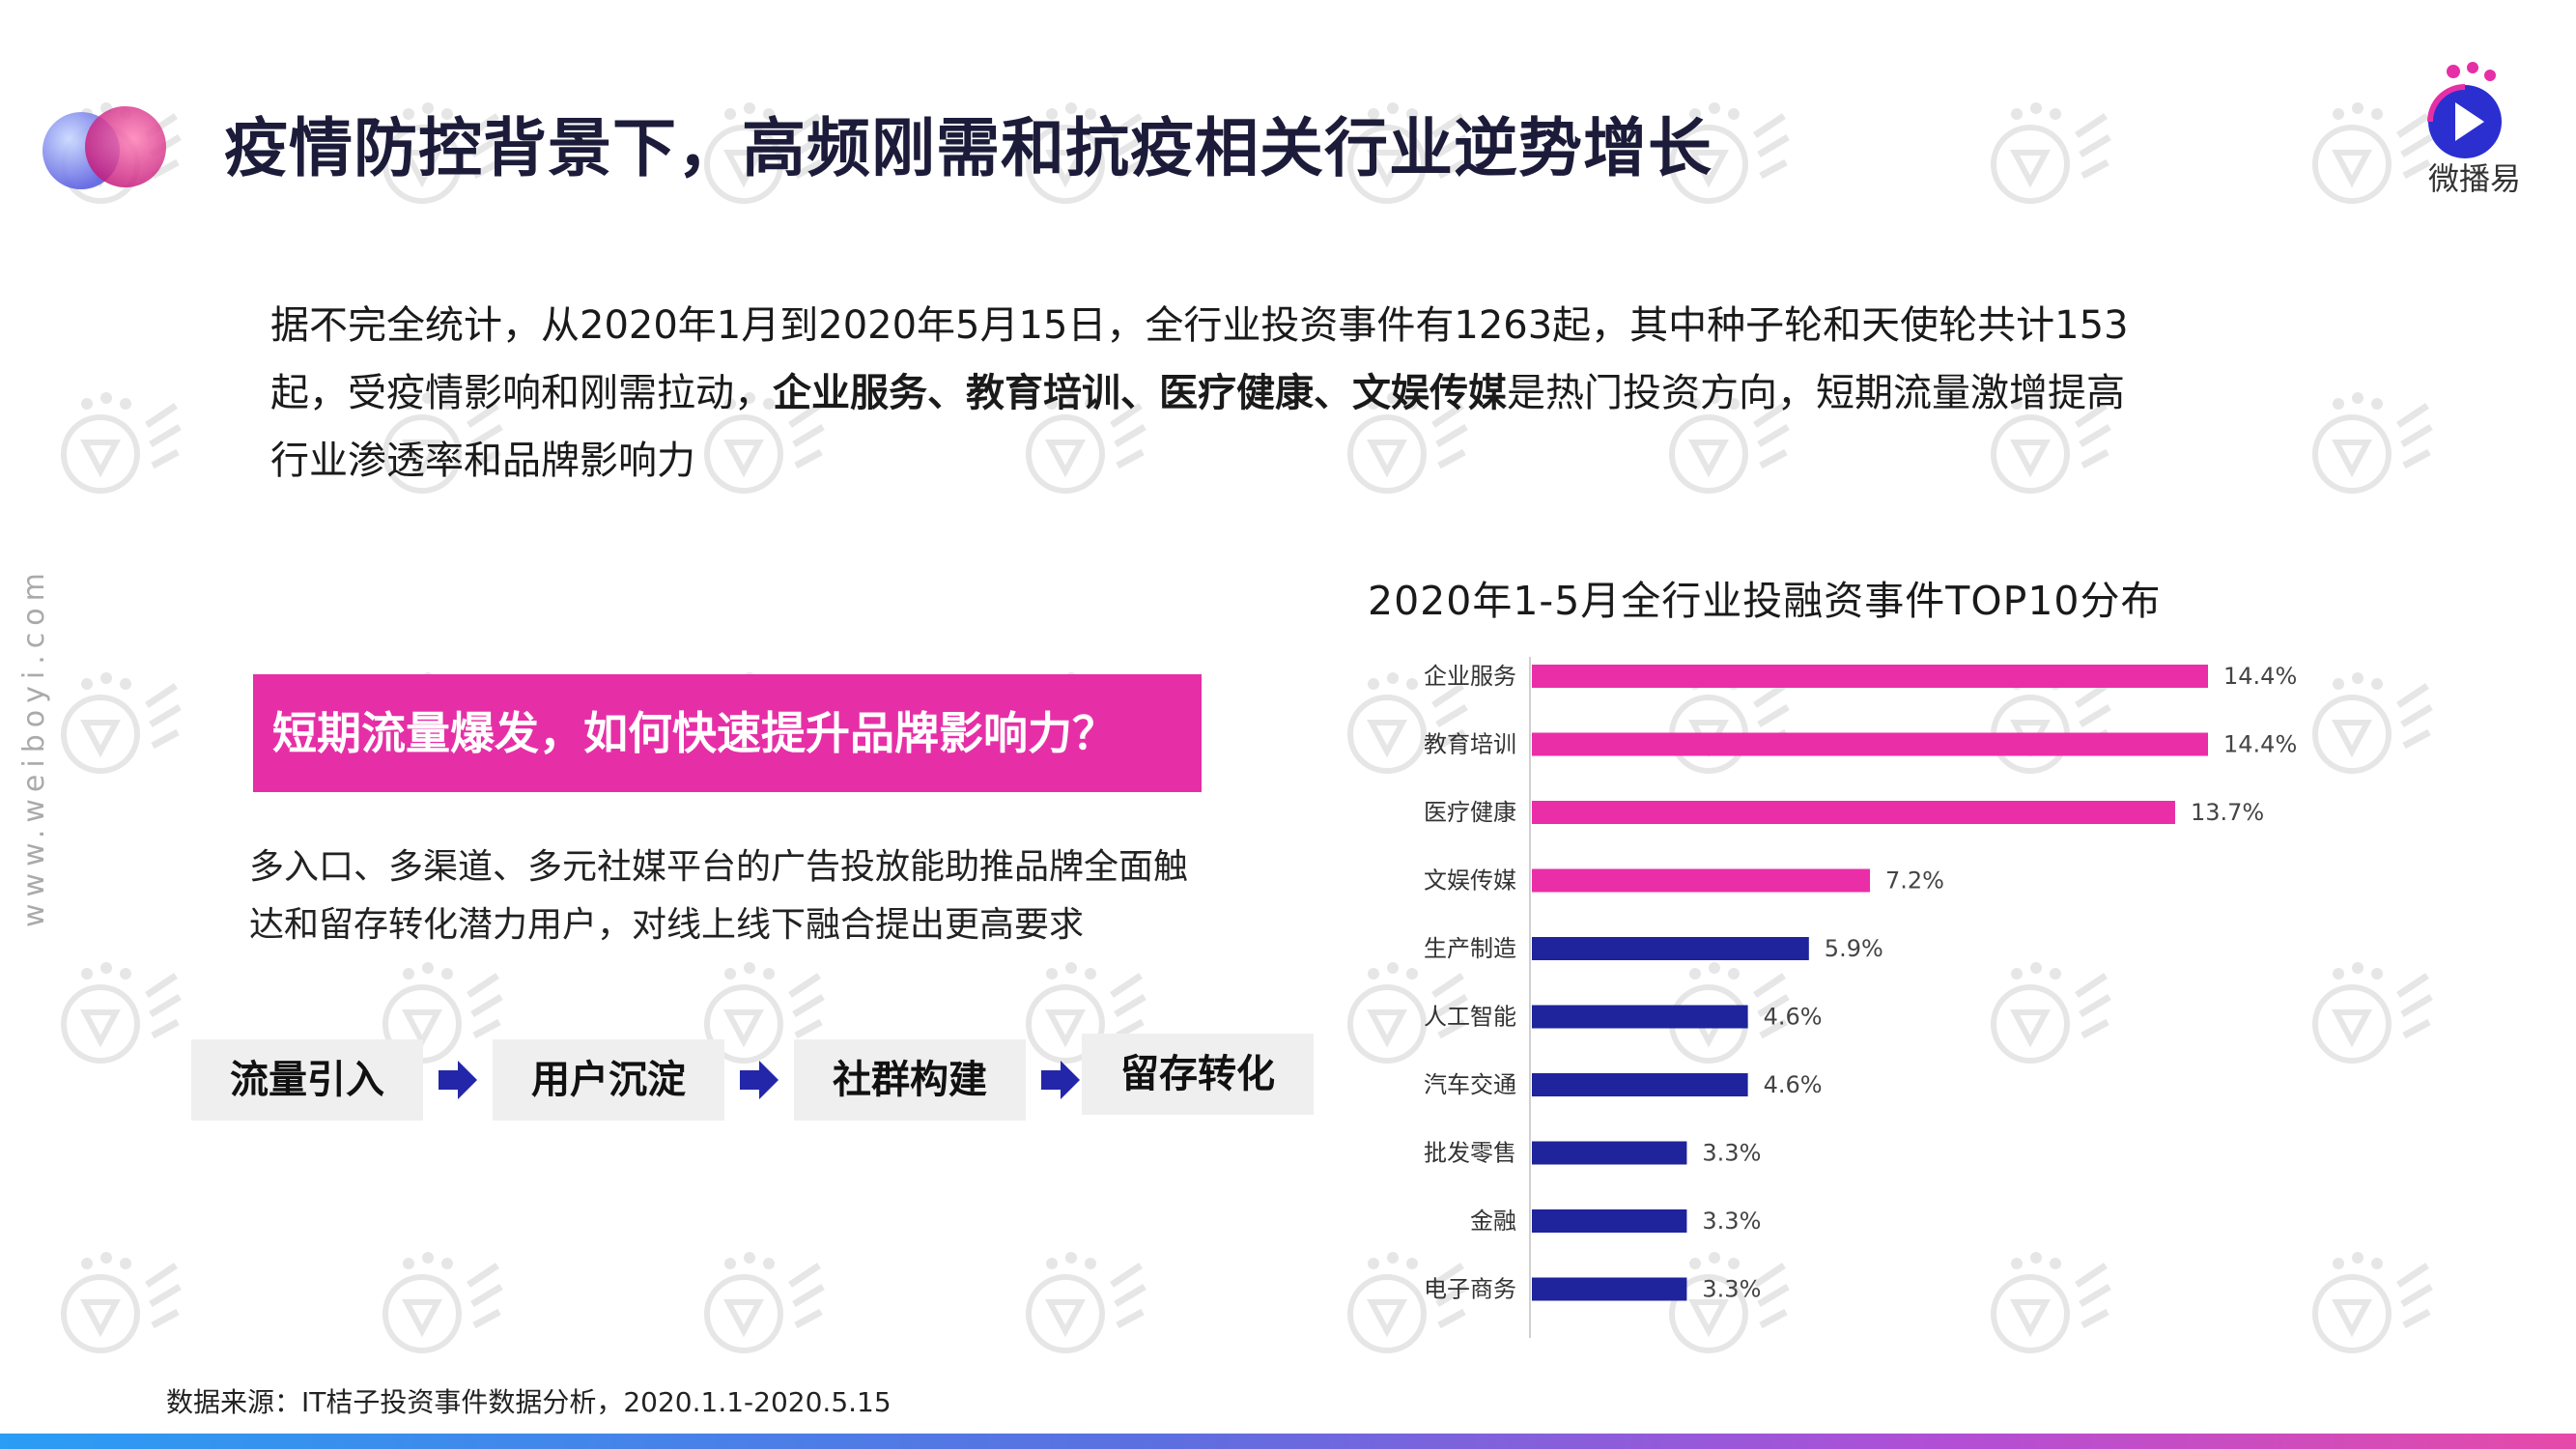  I want to click on category-label: 人工智能, so click(1470, 1018).